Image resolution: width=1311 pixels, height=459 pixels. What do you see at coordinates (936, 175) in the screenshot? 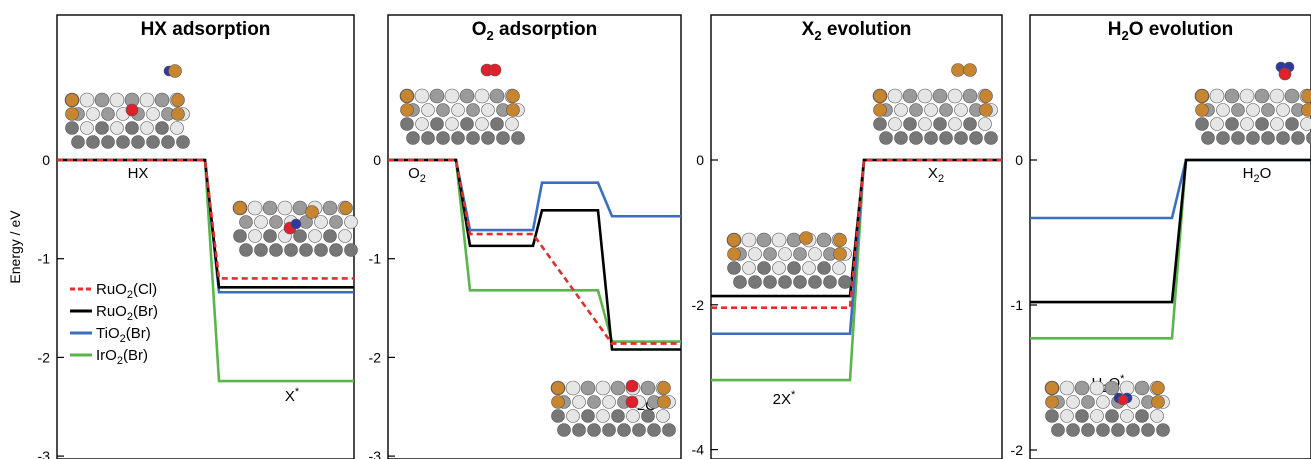
I see `state-label: X2` at bounding box center [936, 175].